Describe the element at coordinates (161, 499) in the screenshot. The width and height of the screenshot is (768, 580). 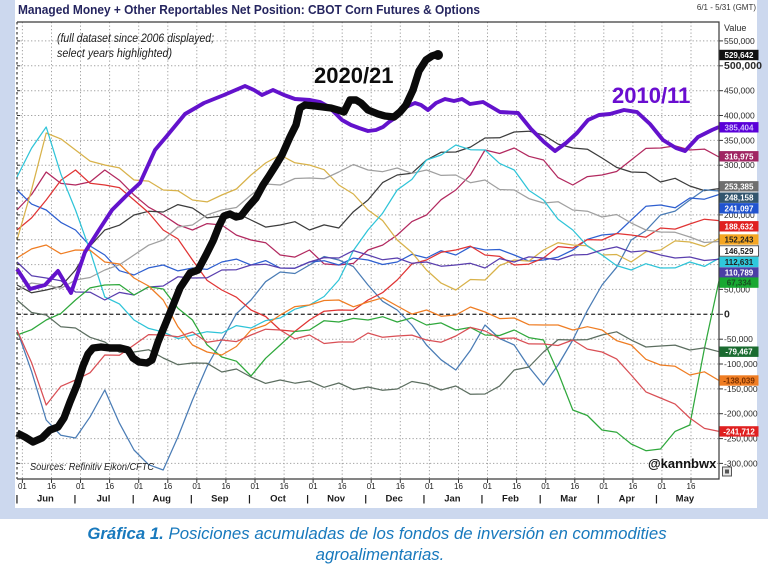
I see `svg-text: Aug` at that location.